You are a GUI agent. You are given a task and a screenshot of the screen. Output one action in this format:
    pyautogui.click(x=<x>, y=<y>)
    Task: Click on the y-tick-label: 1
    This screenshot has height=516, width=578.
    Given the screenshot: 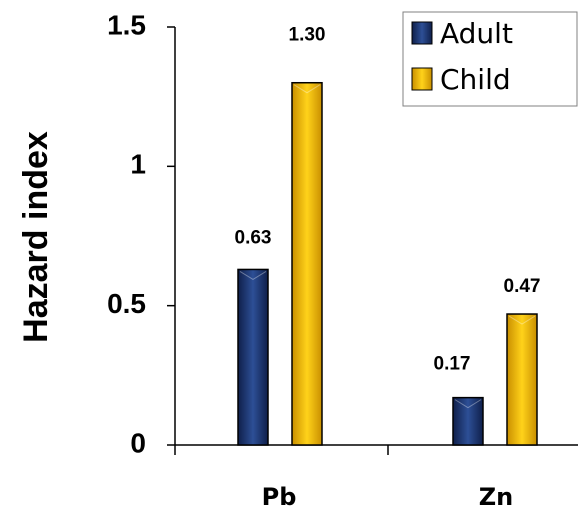 What is the action you would take?
    pyautogui.click(x=138, y=164)
    